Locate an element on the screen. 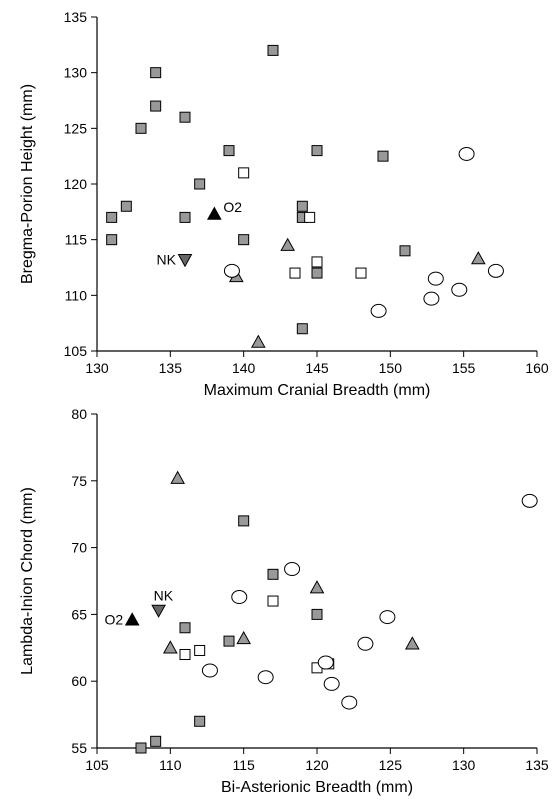 The width and height of the screenshot is (559, 800). y-tick-label: 110 is located at coordinates (76, 295).